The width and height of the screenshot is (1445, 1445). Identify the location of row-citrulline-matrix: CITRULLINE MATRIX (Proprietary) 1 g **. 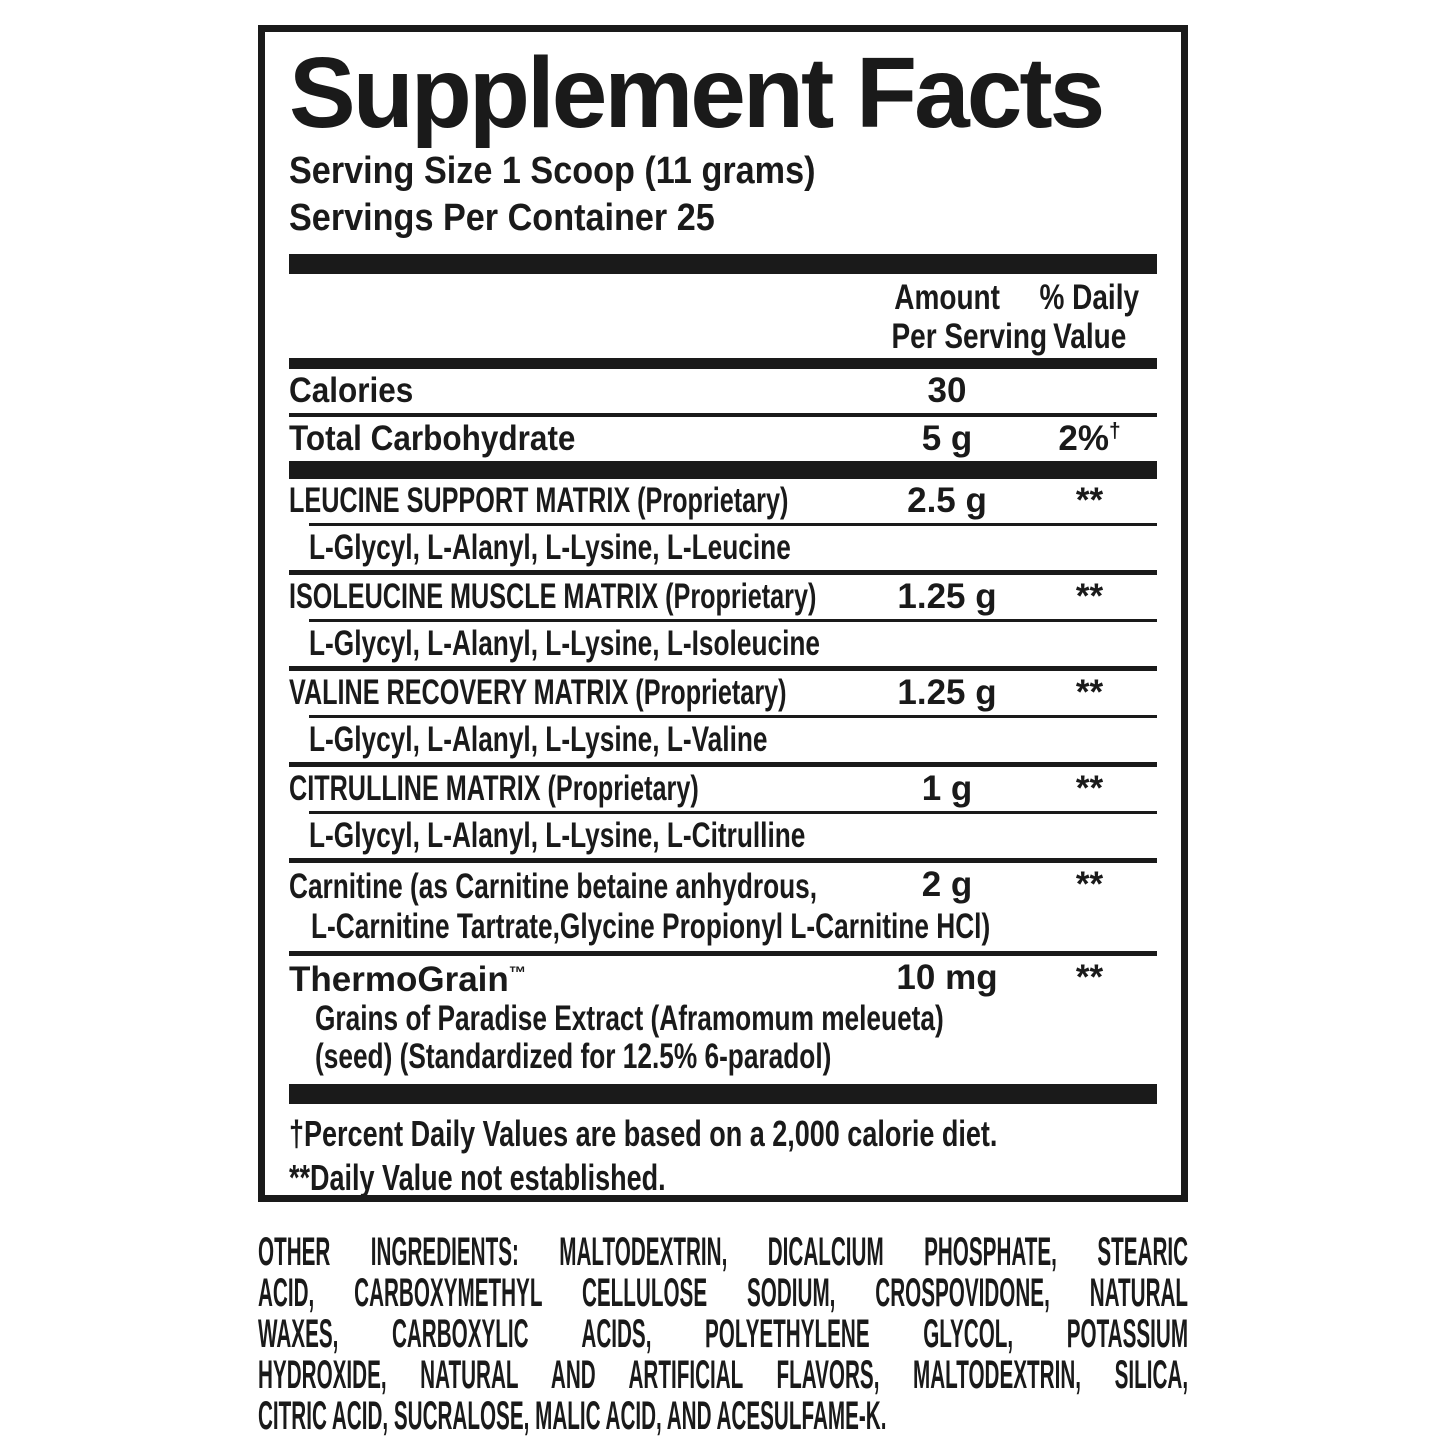
(723, 789).